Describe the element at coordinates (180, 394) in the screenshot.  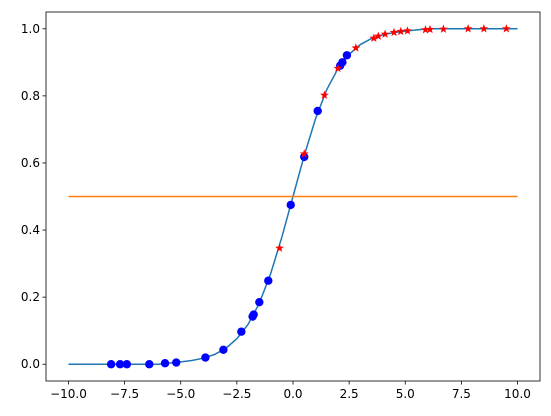
I see `x-tick-label: −5.0` at that location.